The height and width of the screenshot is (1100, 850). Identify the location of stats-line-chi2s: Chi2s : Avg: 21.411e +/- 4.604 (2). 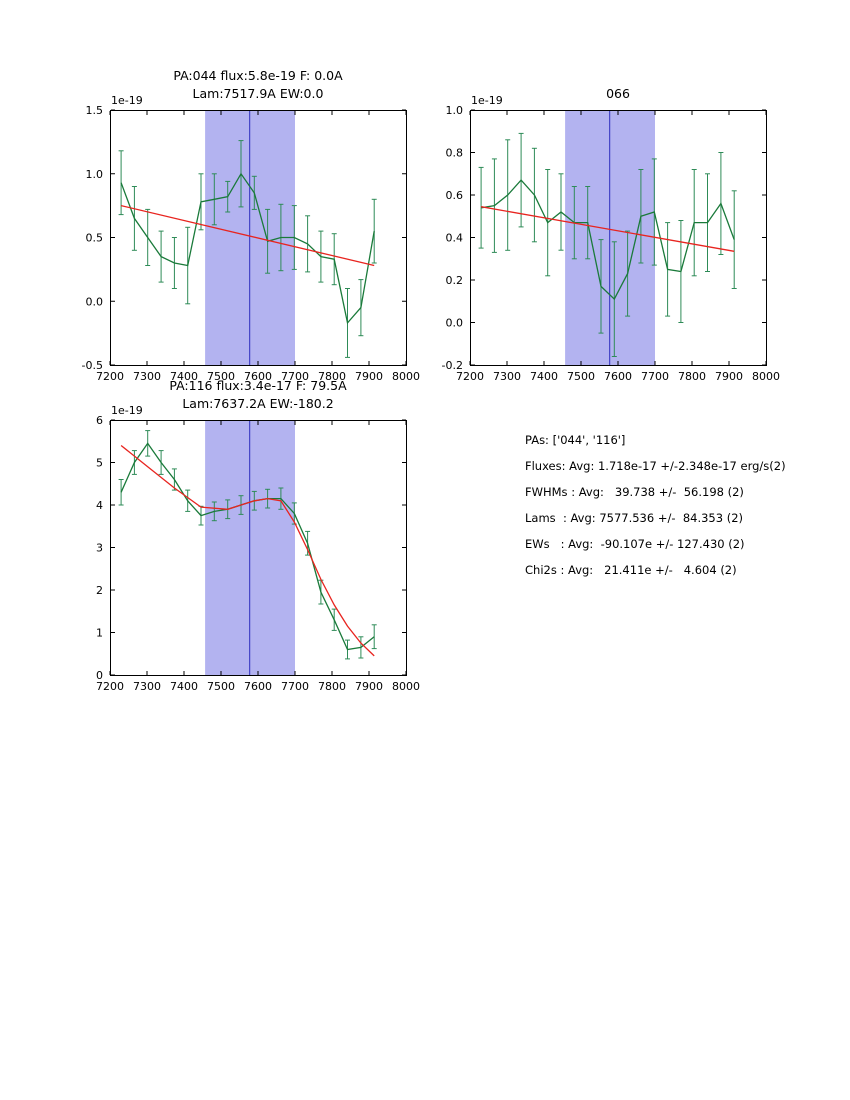
(631, 570).